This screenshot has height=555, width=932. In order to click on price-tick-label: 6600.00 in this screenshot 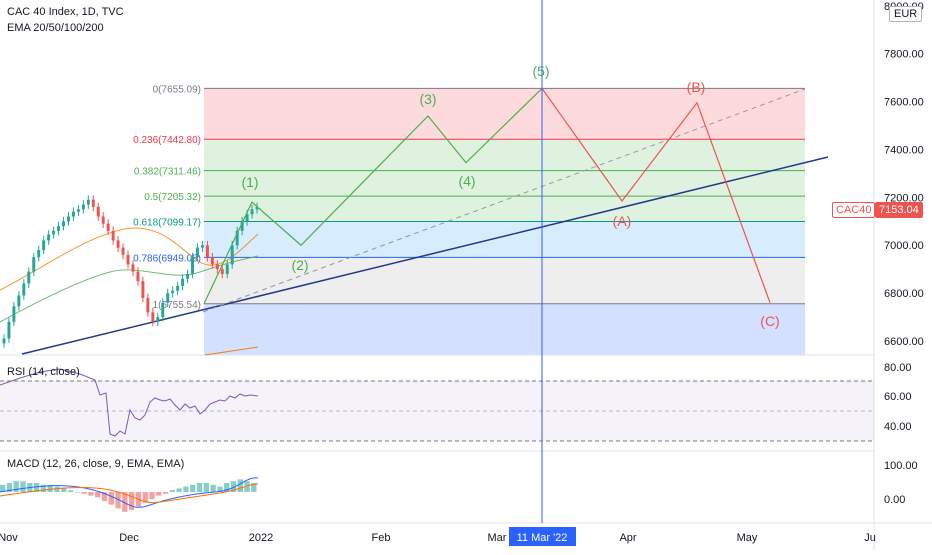, I will do `click(904, 342)`.